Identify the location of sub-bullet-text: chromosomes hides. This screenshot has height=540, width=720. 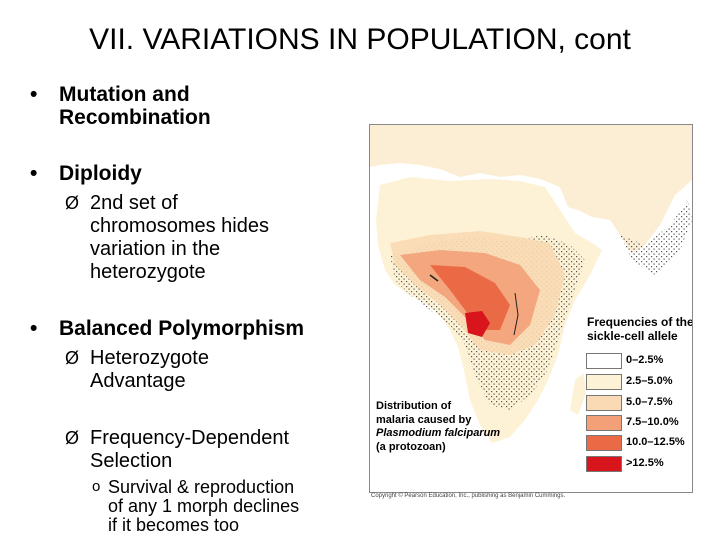
(179, 226).